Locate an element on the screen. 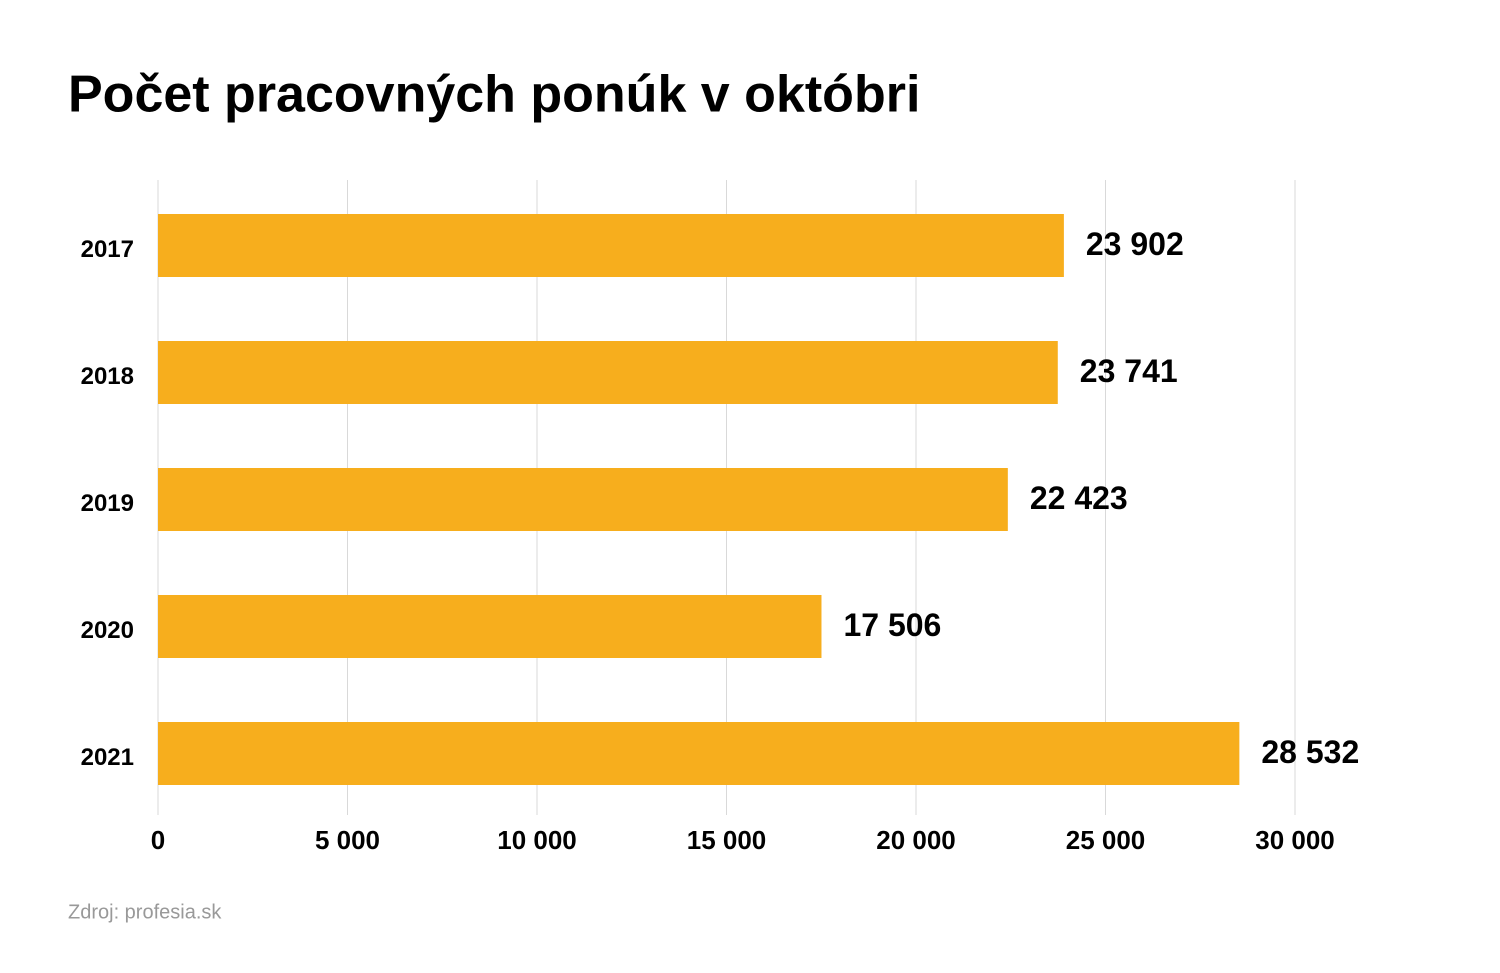  x-tick-label: 15 000 is located at coordinates (727, 840).